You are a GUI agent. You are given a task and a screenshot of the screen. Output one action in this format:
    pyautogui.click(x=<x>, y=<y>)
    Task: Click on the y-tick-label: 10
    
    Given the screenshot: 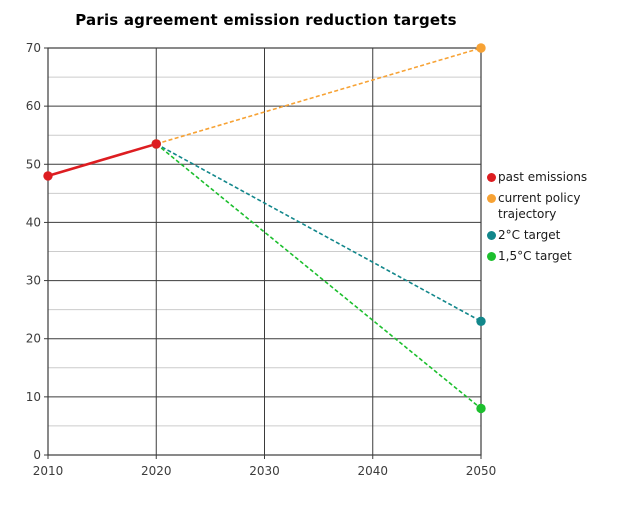 What is the action you would take?
    pyautogui.click(x=33, y=397)
    